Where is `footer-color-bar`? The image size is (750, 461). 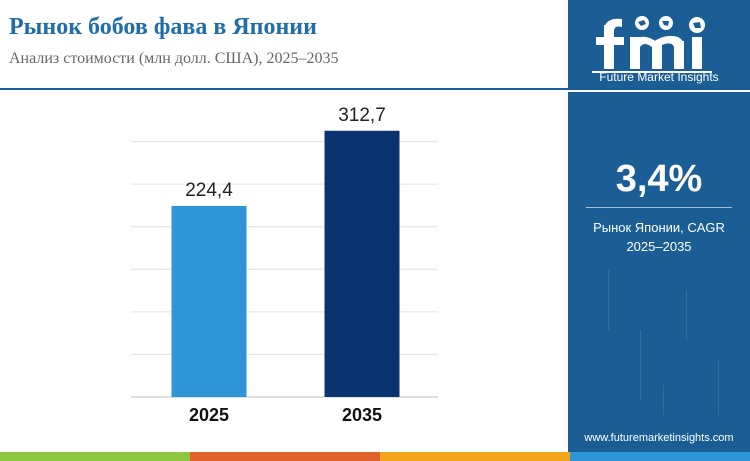 footer-color-bar is located at coordinates (375, 456).